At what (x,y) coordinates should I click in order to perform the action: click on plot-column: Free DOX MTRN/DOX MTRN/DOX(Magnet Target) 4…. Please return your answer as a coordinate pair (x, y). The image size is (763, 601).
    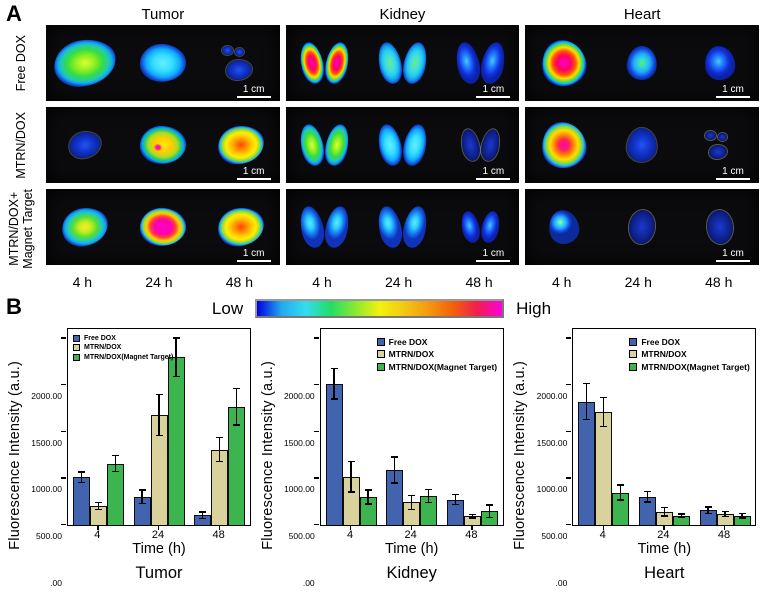
    Looking at the image, I should click on (408, 455).